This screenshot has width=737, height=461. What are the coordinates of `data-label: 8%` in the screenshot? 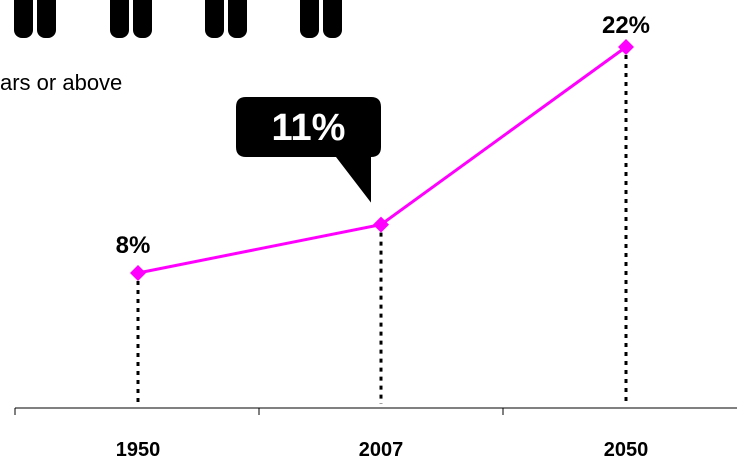 It's located at (133, 245).